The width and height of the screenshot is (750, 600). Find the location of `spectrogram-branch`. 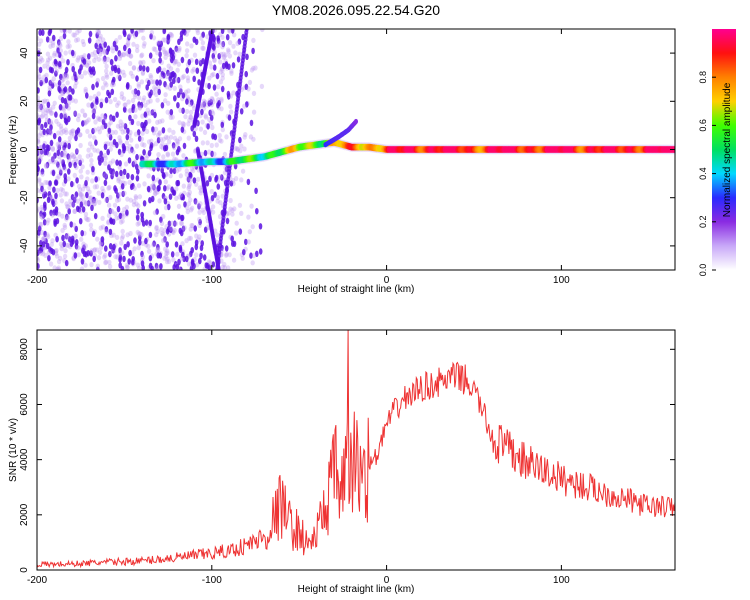

spectrogram-branch is located at coordinates (340, 133).